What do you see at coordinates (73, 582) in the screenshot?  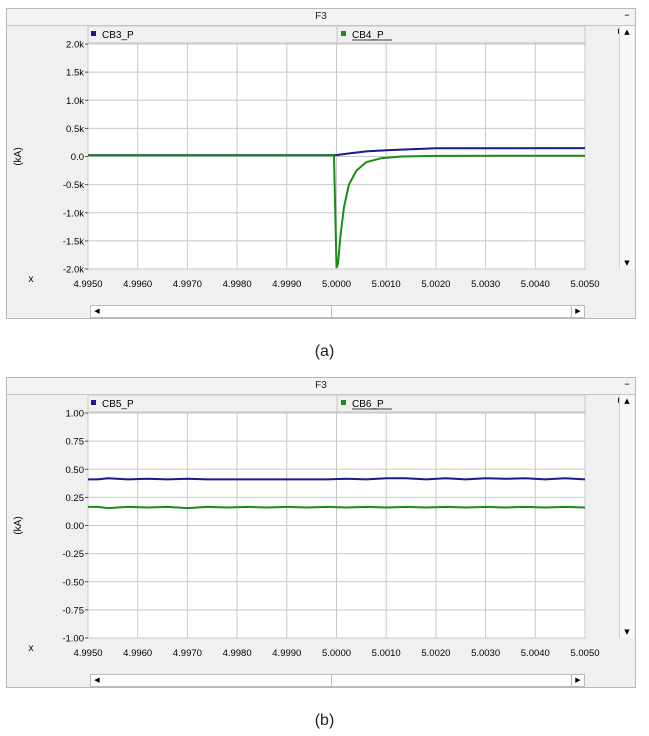 I see `y-tick-label: -0.50` at bounding box center [73, 582].